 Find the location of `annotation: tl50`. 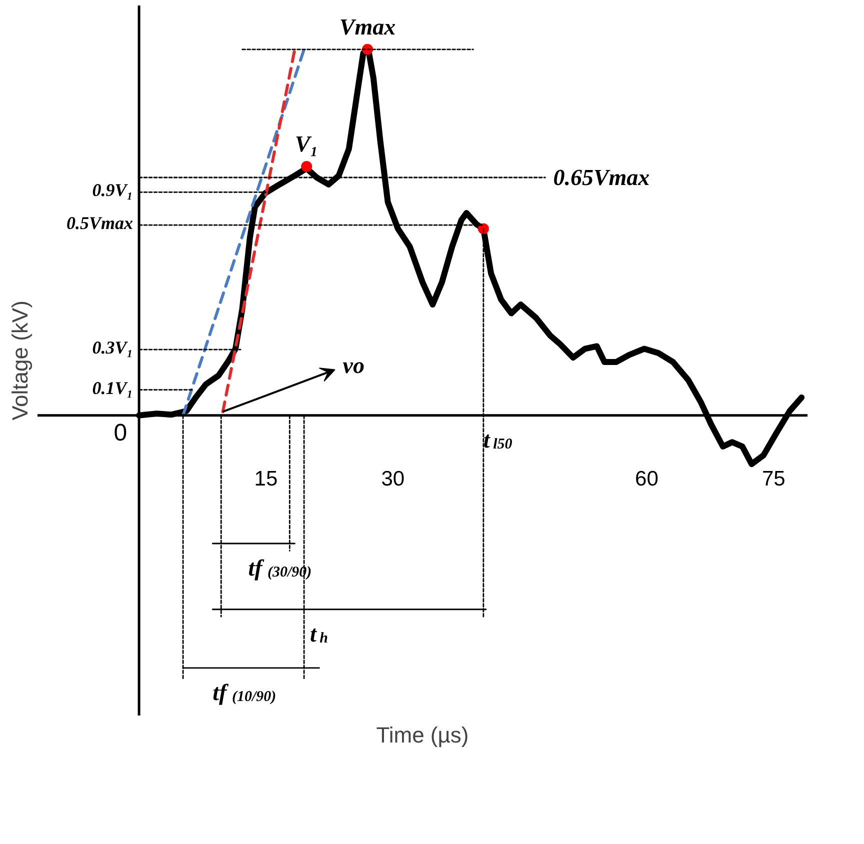

annotation: tl50 is located at coordinates (498, 439).